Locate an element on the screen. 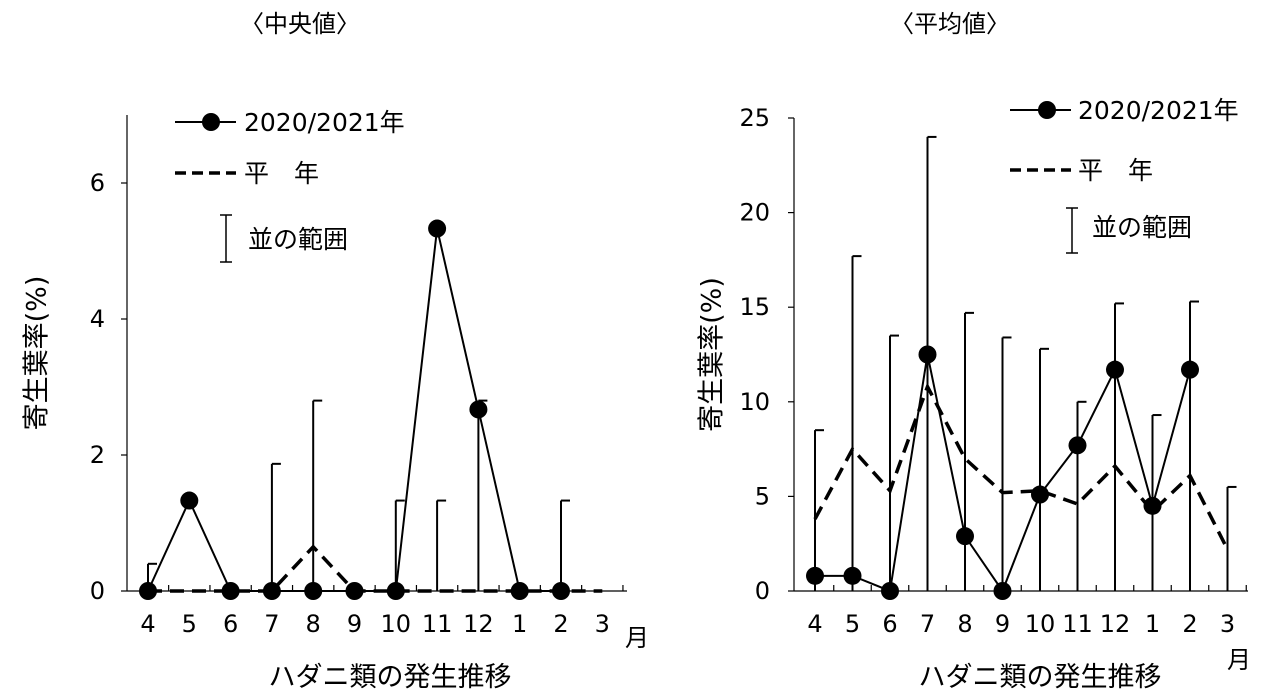 This screenshot has width=1274, height=698. mean-legend-solid-marker is located at coordinates (1047, 110).